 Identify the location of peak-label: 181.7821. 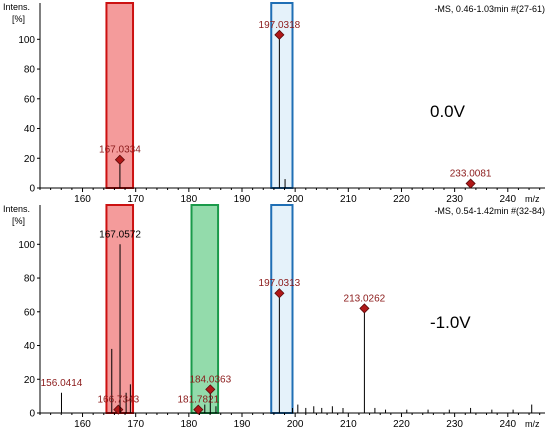
(198, 400).